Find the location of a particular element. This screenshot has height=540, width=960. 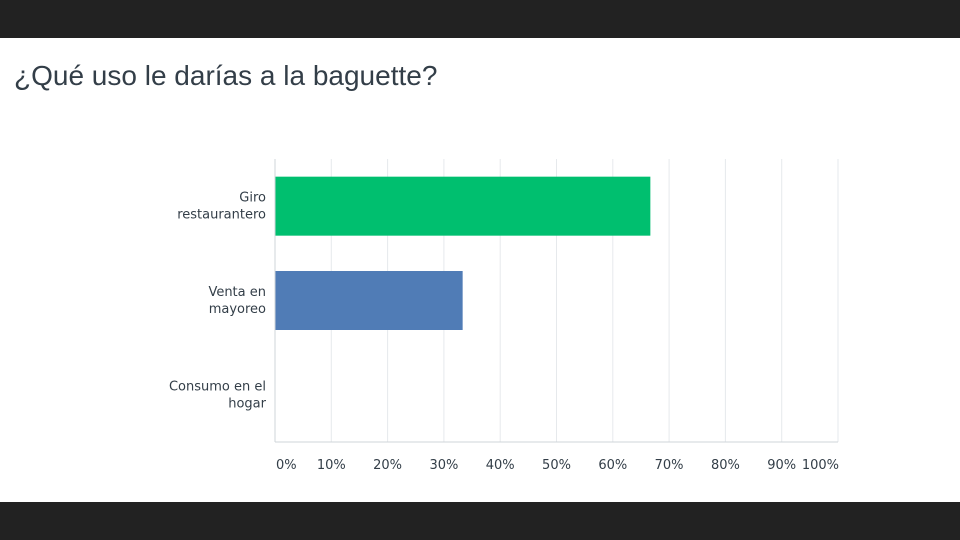

x-tick-label-9: 90% is located at coordinates (781, 465).